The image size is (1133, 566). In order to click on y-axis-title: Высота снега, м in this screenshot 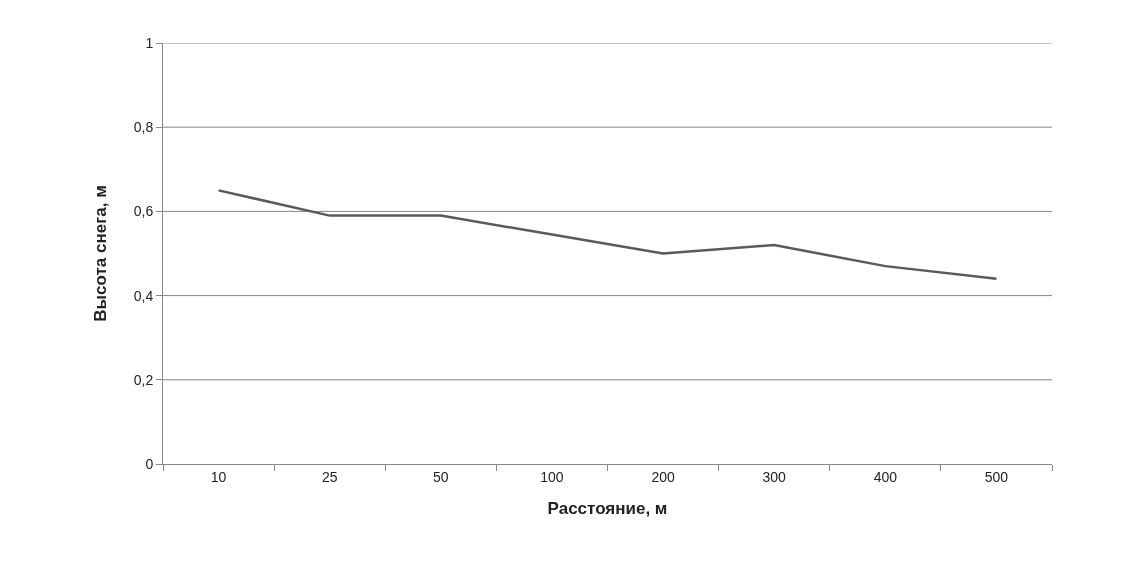, I will do `click(101, 253)`.